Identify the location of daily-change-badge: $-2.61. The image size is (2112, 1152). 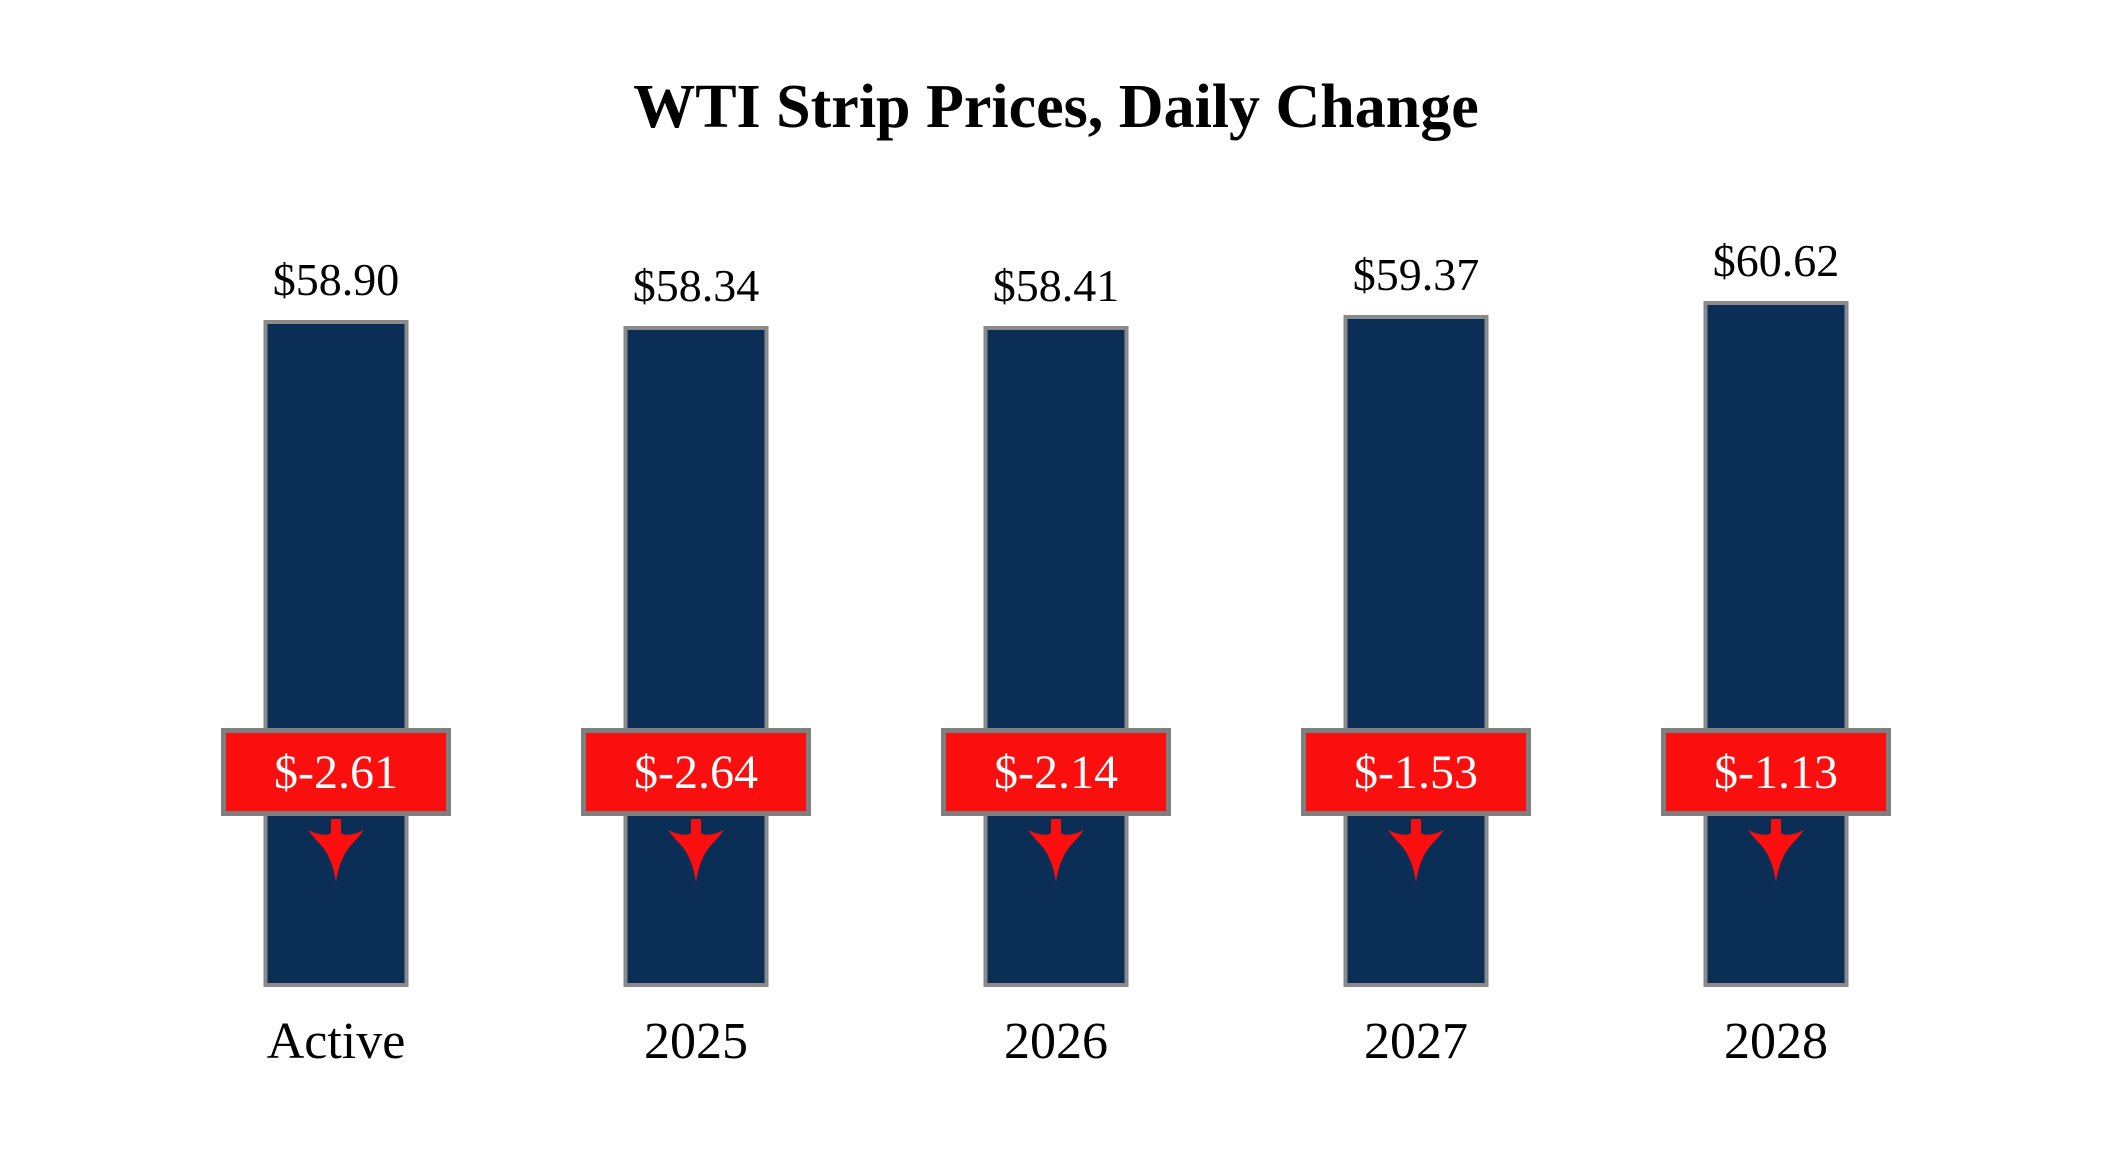
(336, 772).